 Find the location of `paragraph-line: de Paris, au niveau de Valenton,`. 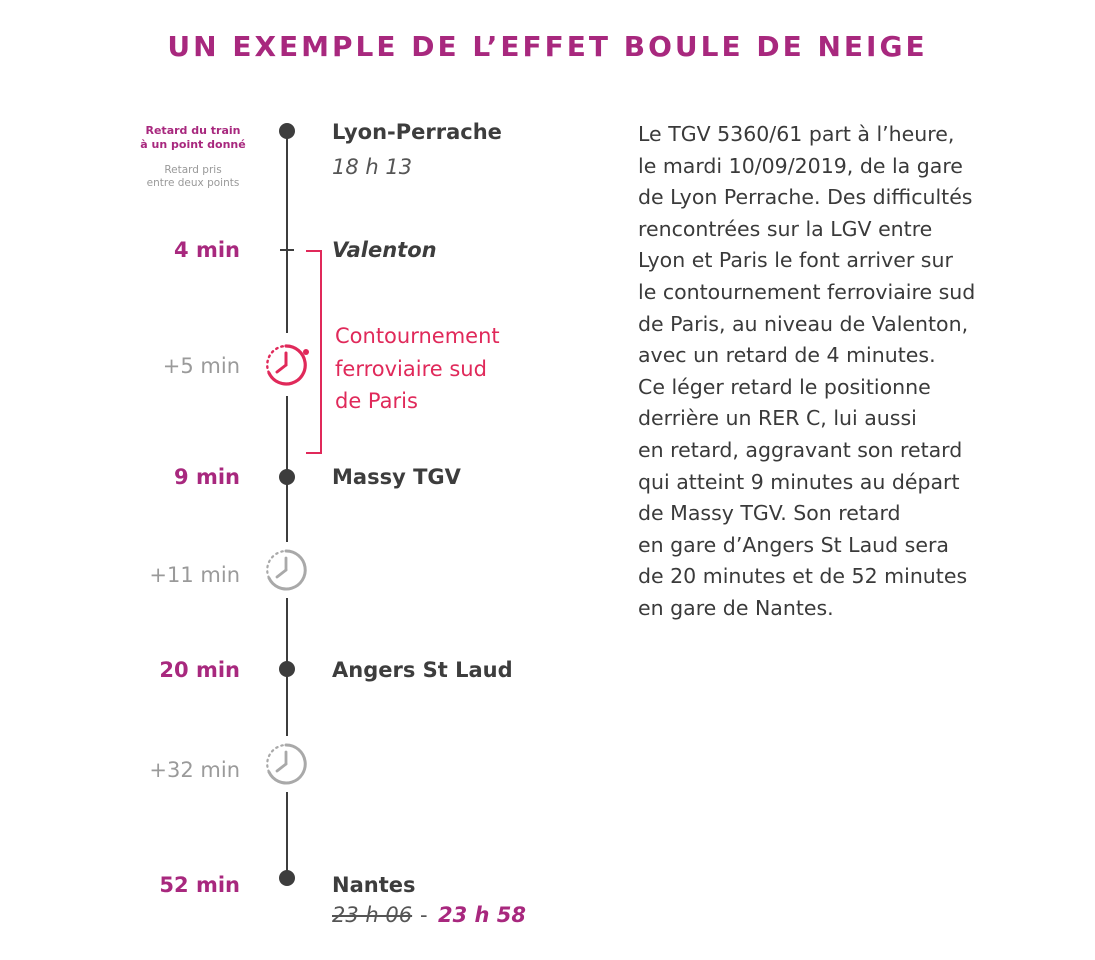

paragraph-line: de Paris, au niveau de Valenton, is located at coordinates (803, 323).